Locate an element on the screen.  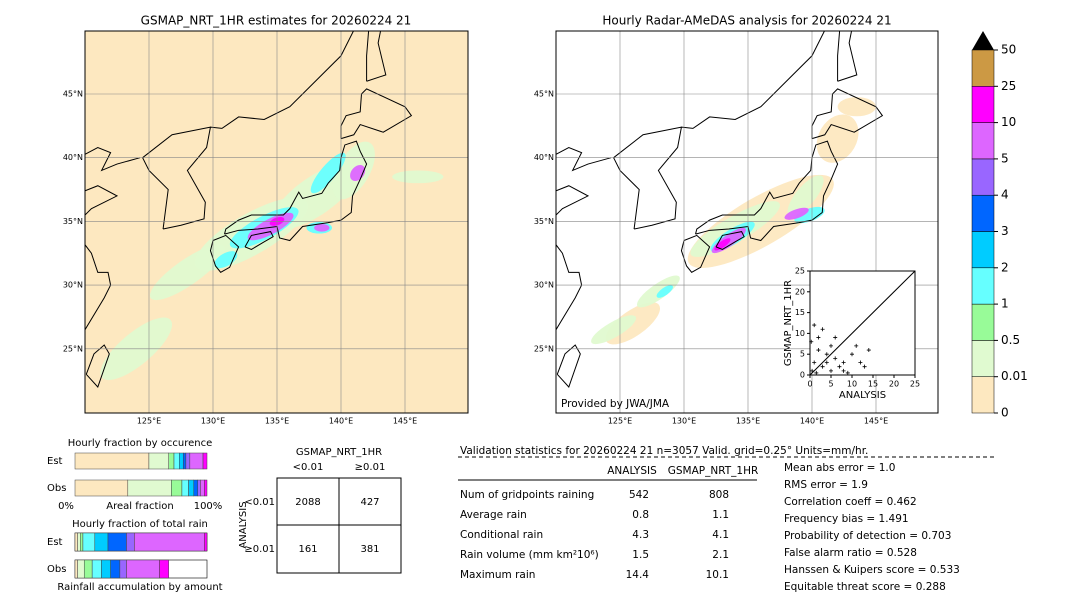
table-cell: 381 is located at coordinates (369, 549).